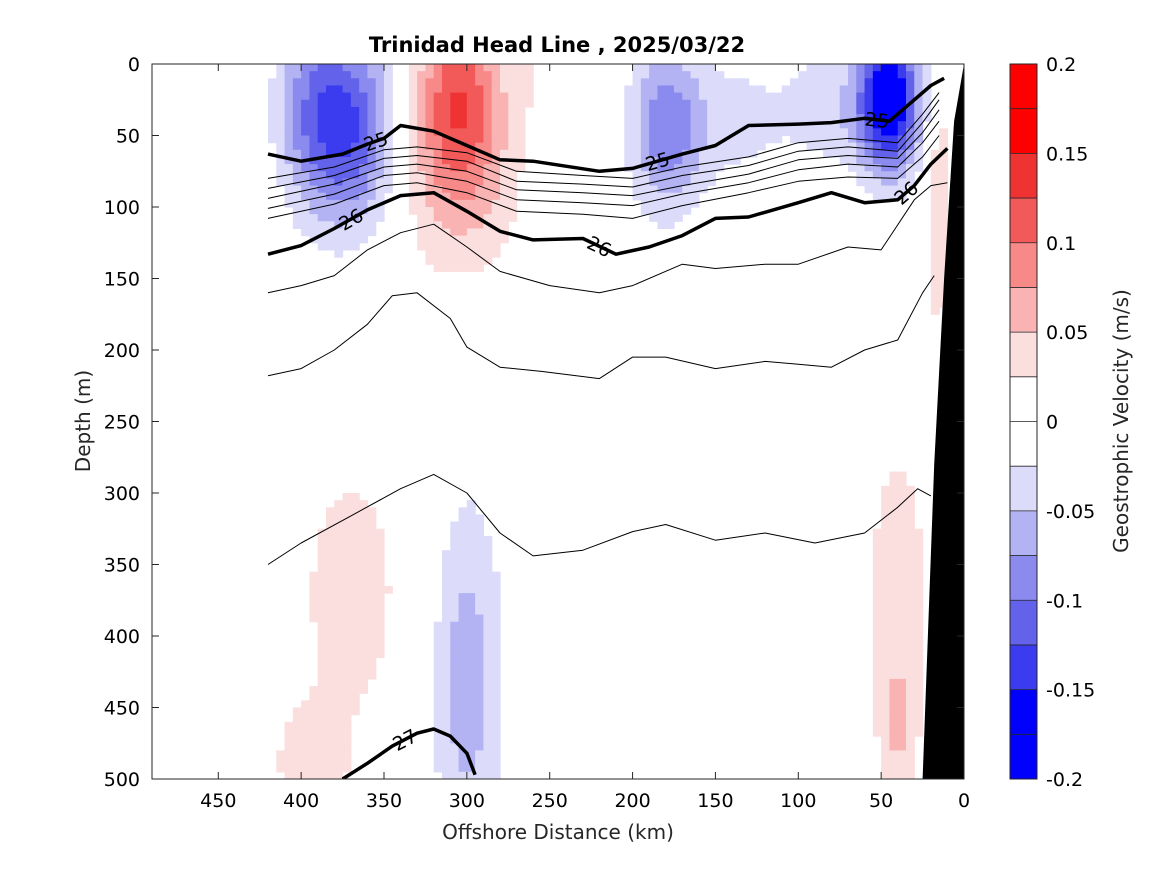  I want to click on colorbar-tick-label: 0.1, so click(1061, 244).